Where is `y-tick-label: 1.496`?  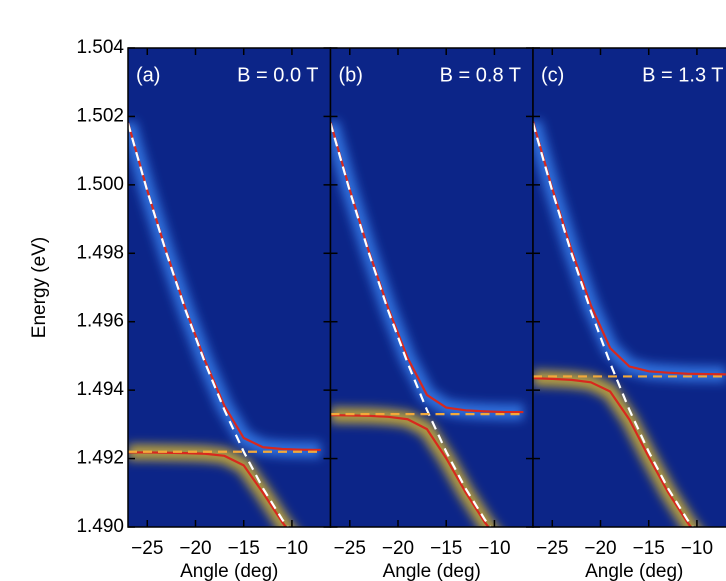
y-tick-label: 1.496 is located at coordinates (100, 321).